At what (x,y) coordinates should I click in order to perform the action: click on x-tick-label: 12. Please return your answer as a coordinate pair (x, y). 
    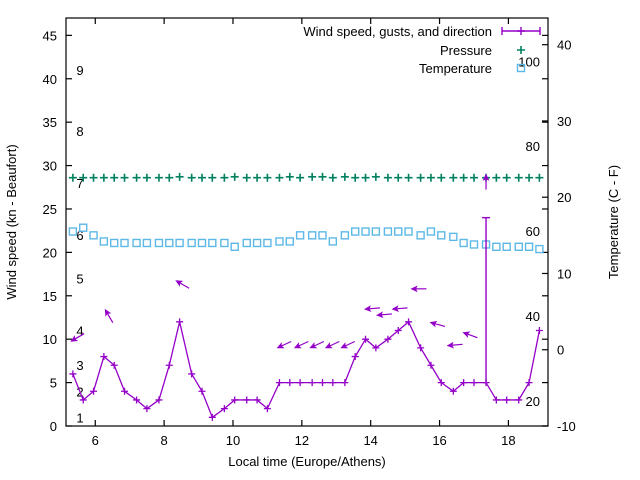
    Looking at the image, I should click on (302, 440).